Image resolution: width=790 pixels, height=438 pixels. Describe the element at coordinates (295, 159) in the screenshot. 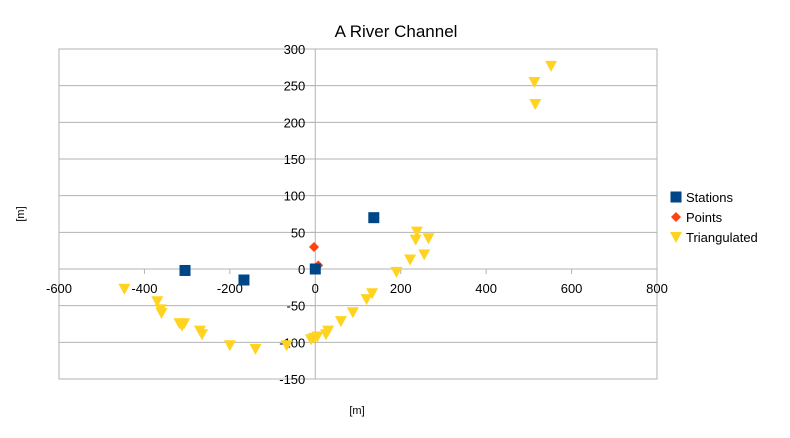

I see `y-tick-label: 150` at that location.